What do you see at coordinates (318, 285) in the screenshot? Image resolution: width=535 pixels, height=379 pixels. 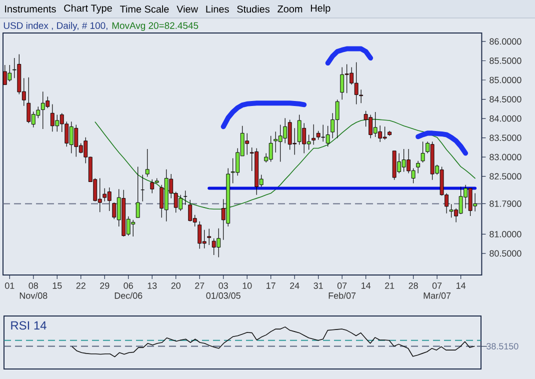 I see `x-tick-label: 31` at bounding box center [318, 285].